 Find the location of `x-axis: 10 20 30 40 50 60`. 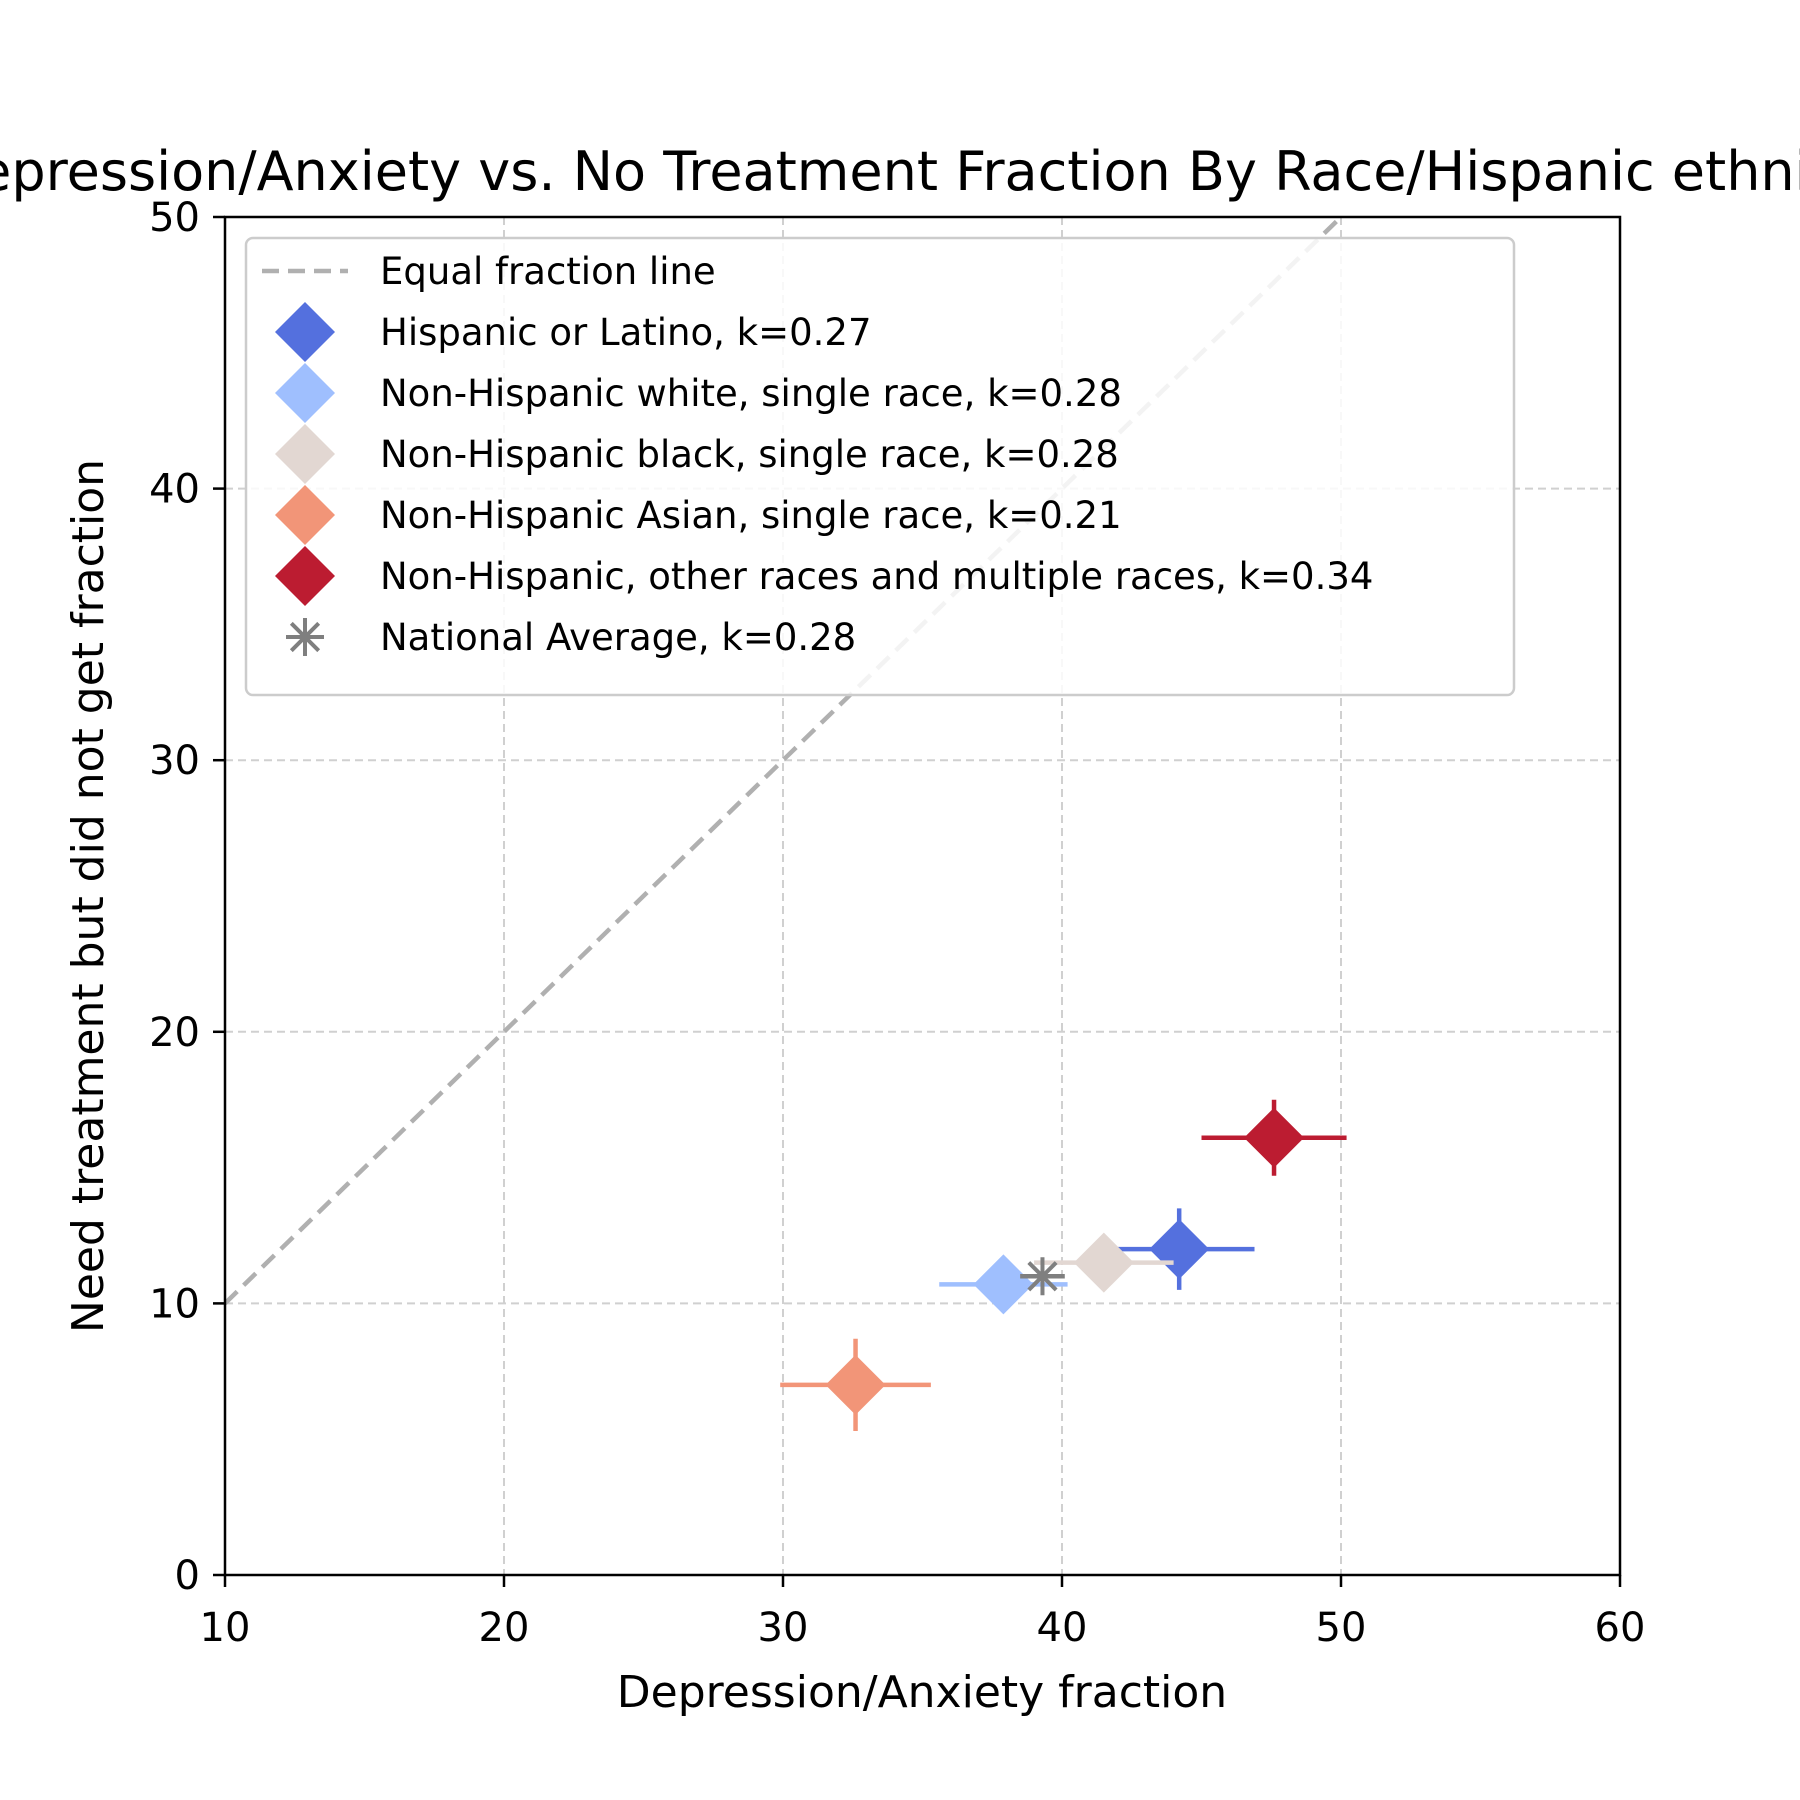

x-axis: 10 20 30 40 50 60 is located at coordinates (923, 1613).